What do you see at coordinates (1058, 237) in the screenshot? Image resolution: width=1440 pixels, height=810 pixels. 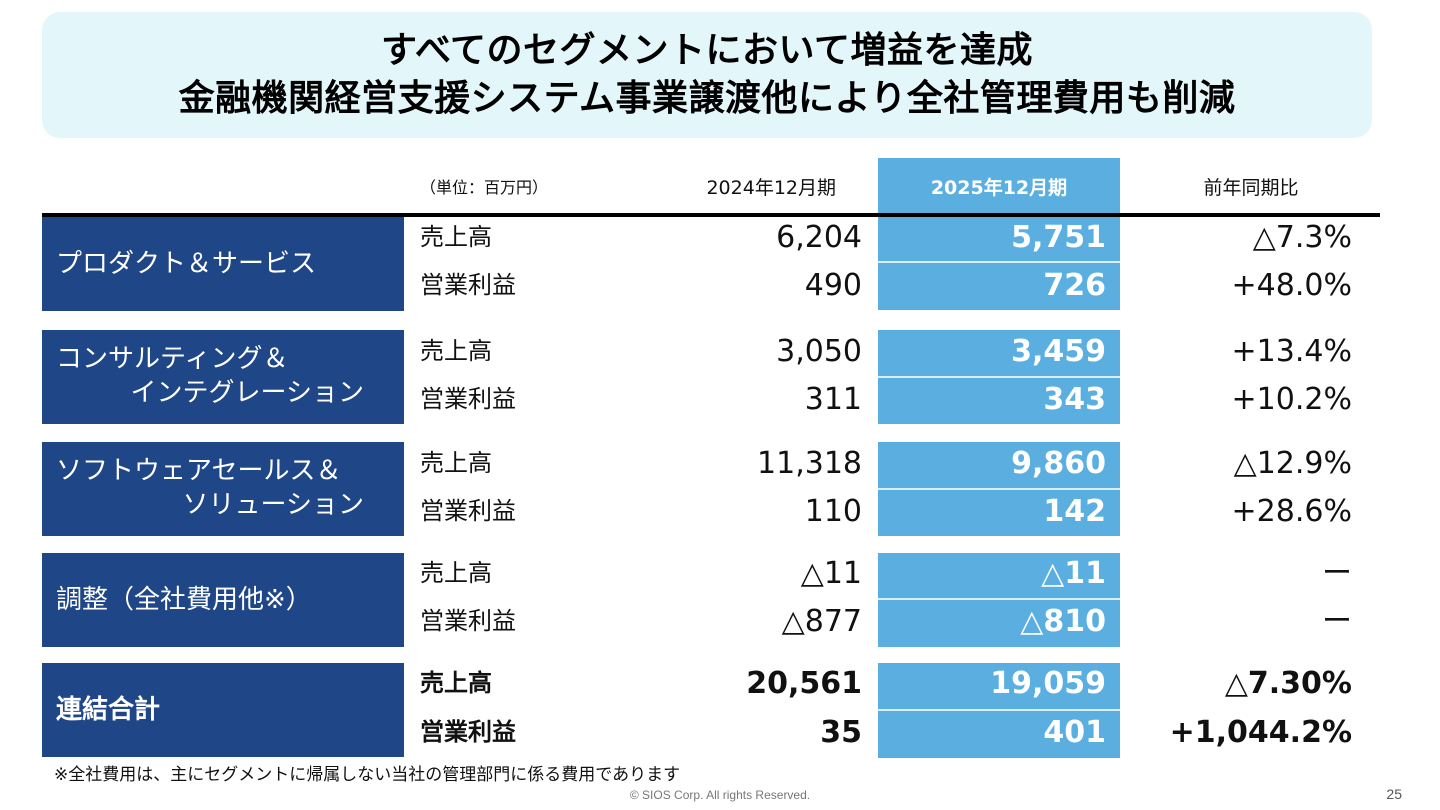 I see `value-curr: 5,751` at bounding box center [1058, 237].